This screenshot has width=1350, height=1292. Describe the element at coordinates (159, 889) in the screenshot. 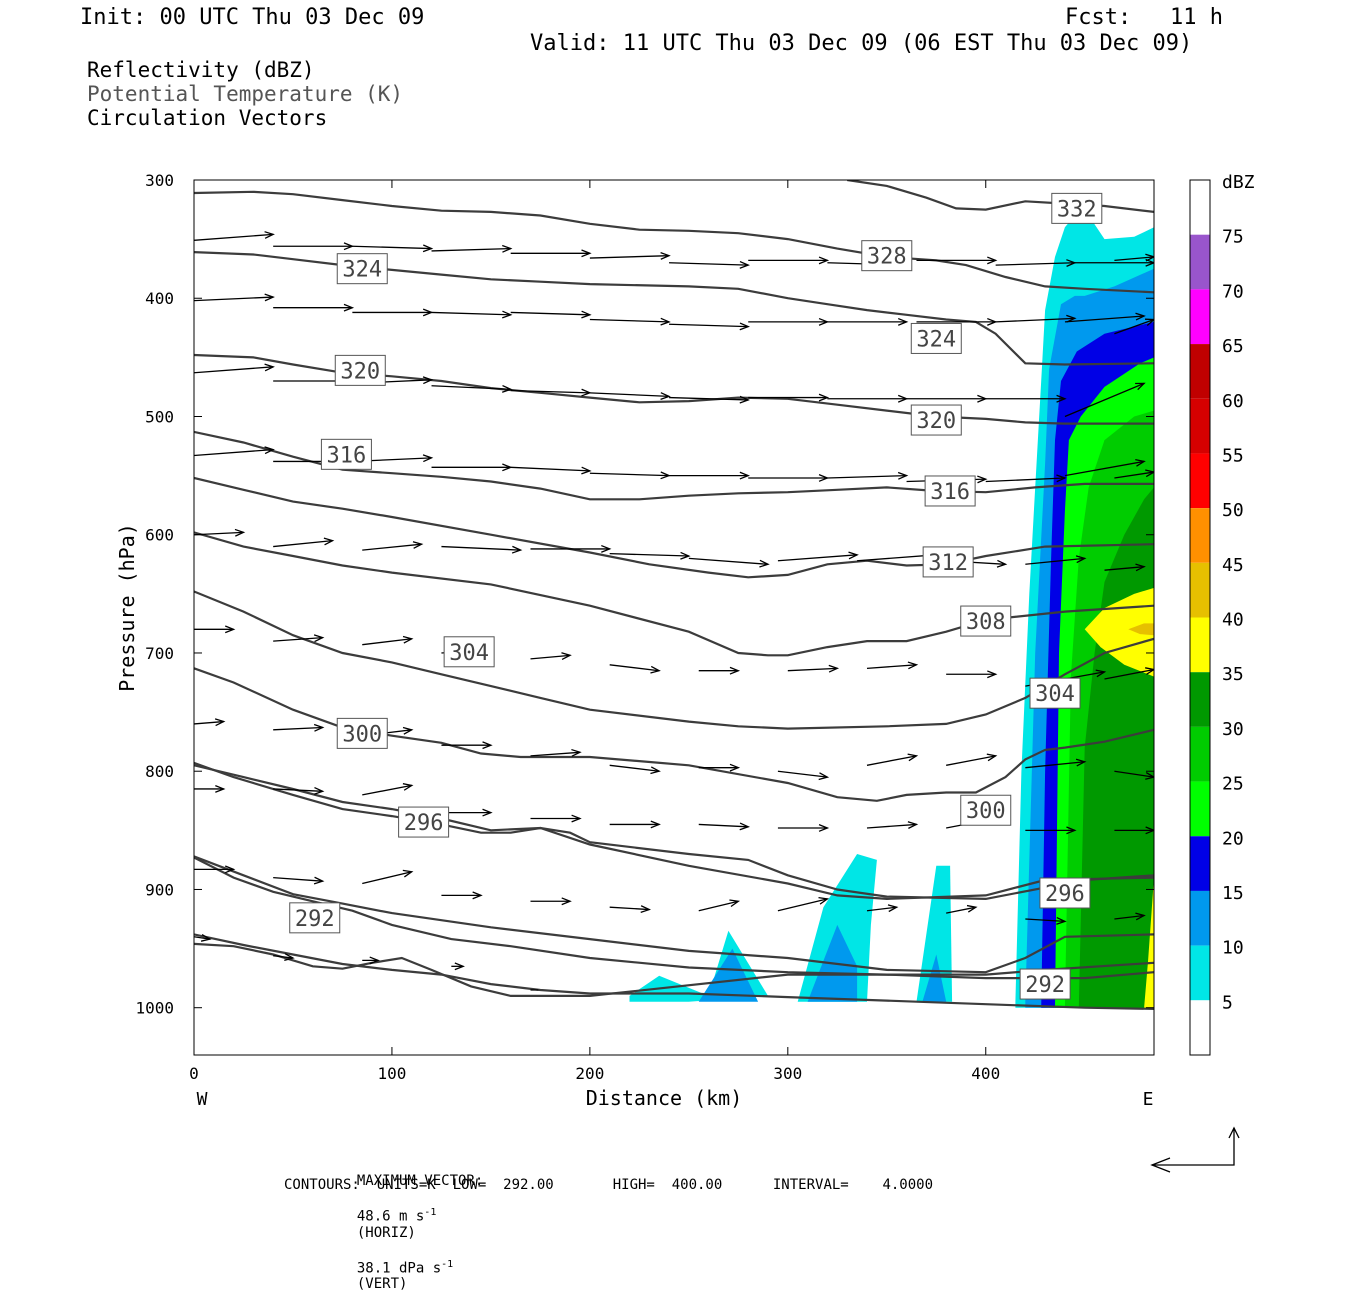

I see `y-tick-label-900: 900` at that location.